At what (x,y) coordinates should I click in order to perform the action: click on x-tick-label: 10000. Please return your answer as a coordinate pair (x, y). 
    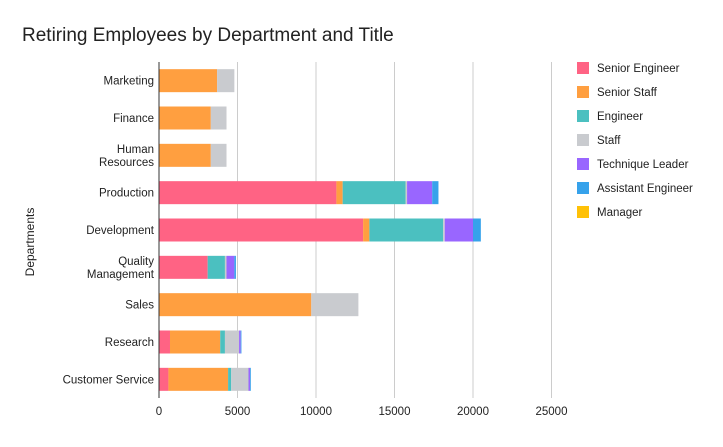
    Looking at the image, I should click on (316, 412).